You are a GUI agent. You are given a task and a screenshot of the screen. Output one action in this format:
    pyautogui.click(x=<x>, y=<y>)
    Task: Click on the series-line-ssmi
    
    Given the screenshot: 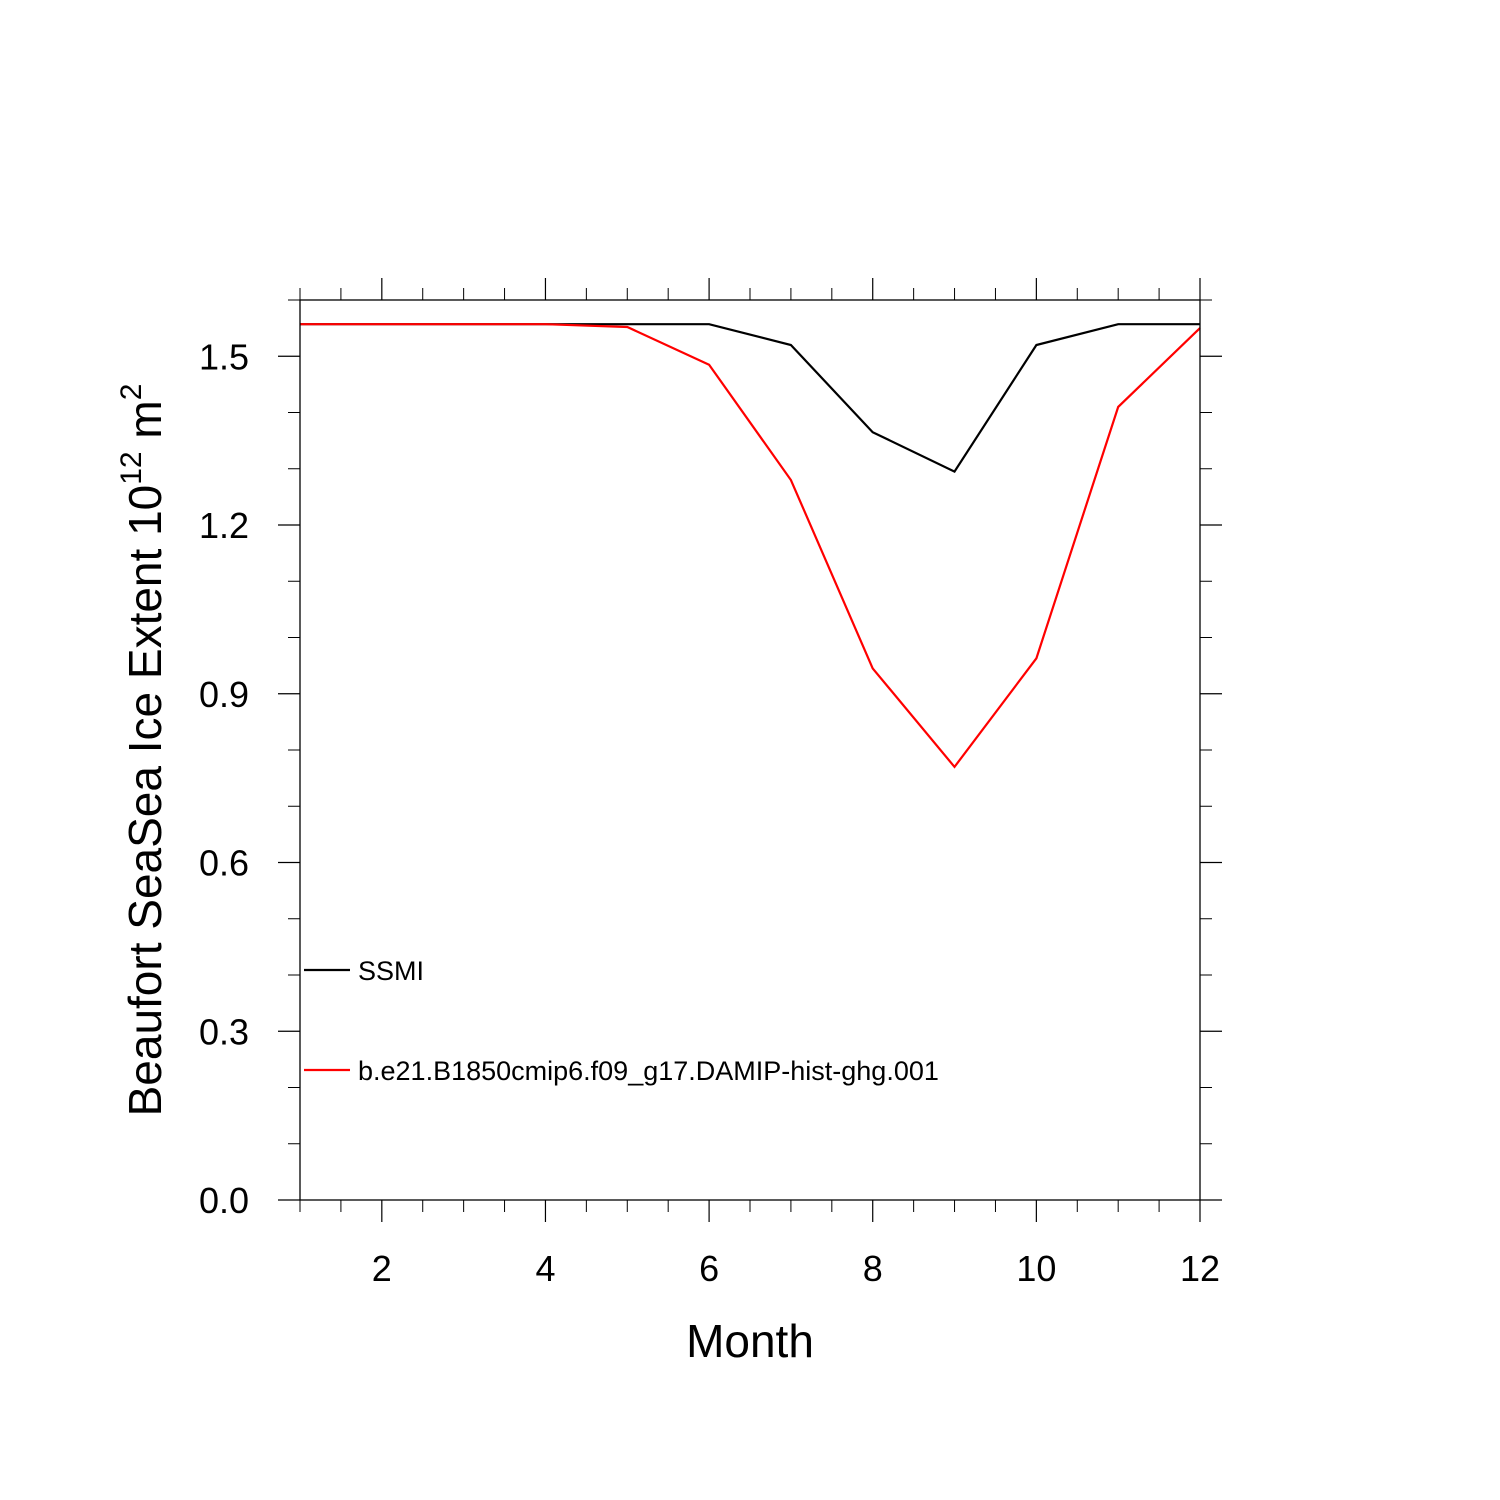 What is the action you would take?
    pyautogui.click(x=750, y=398)
    